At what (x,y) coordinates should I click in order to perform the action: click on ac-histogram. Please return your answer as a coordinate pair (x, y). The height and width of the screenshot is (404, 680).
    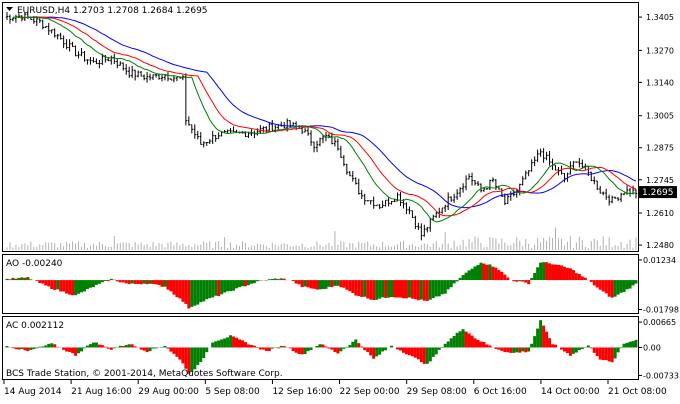
    Looking at the image, I should click on (321, 347).